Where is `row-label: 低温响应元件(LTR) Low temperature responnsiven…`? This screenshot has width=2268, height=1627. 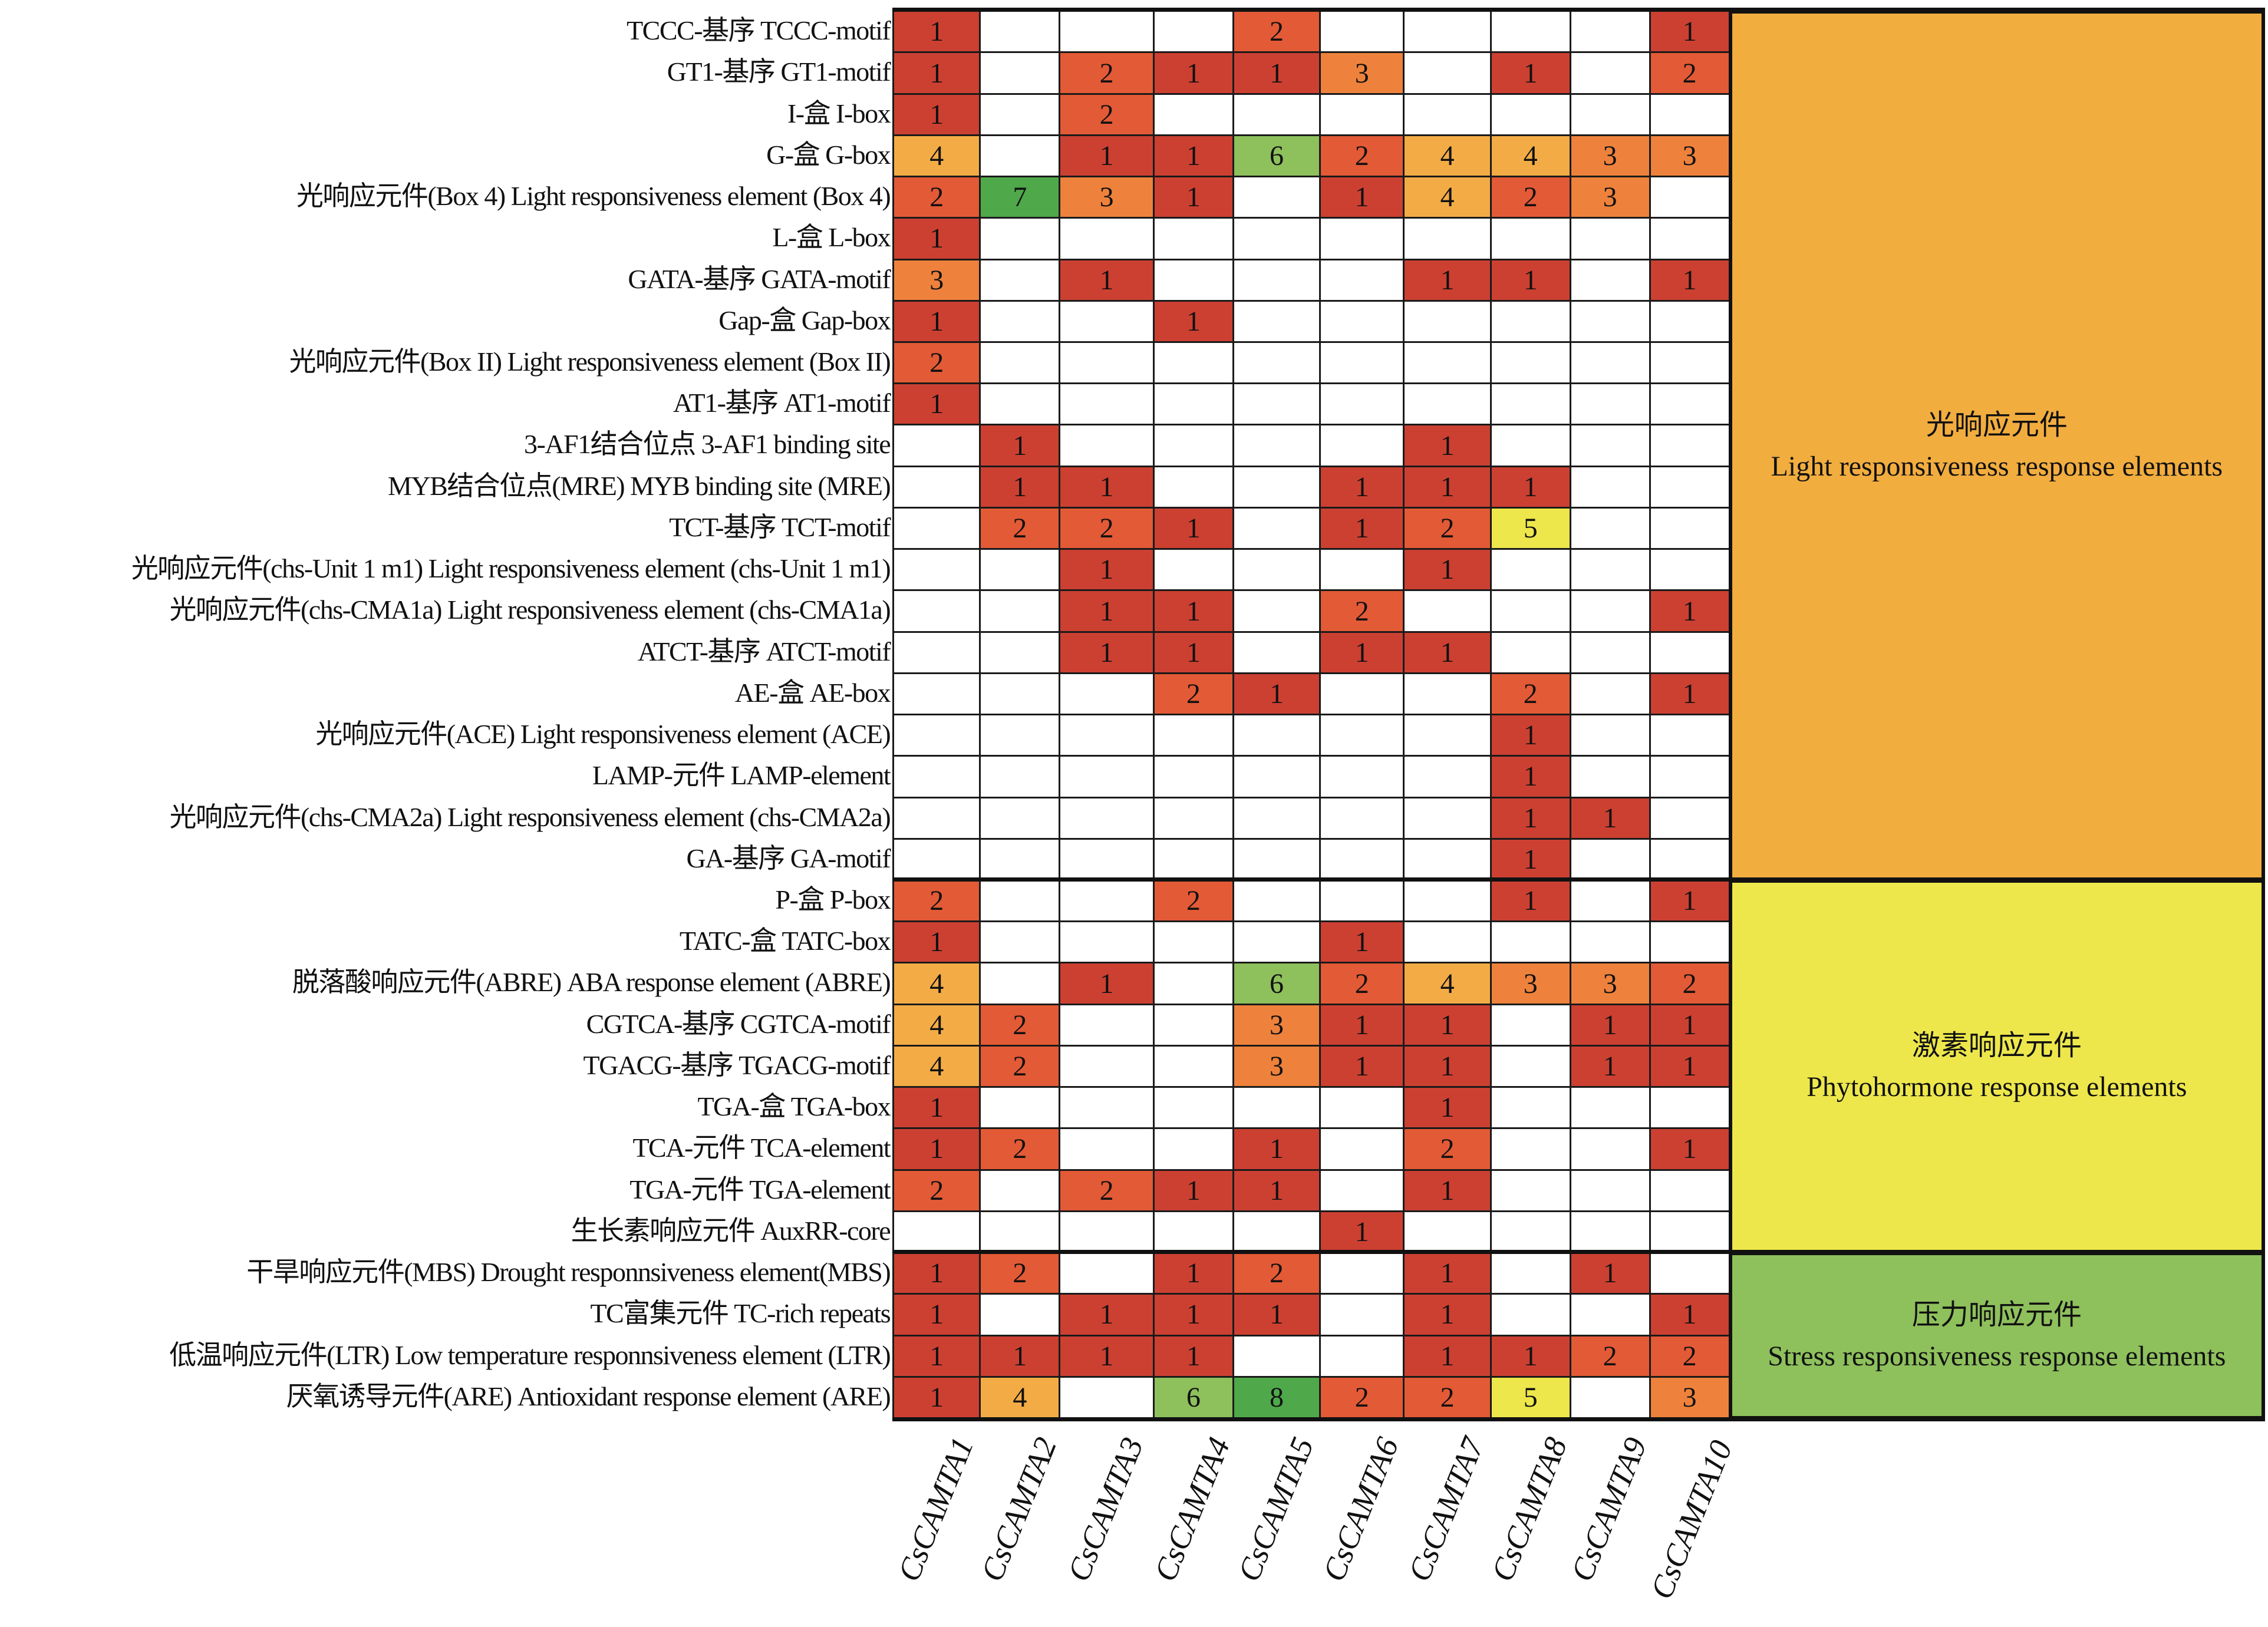
row-label: 低温响应元件(LTR) Low temperature responnsiven… is located at coordinates (530, 1354).